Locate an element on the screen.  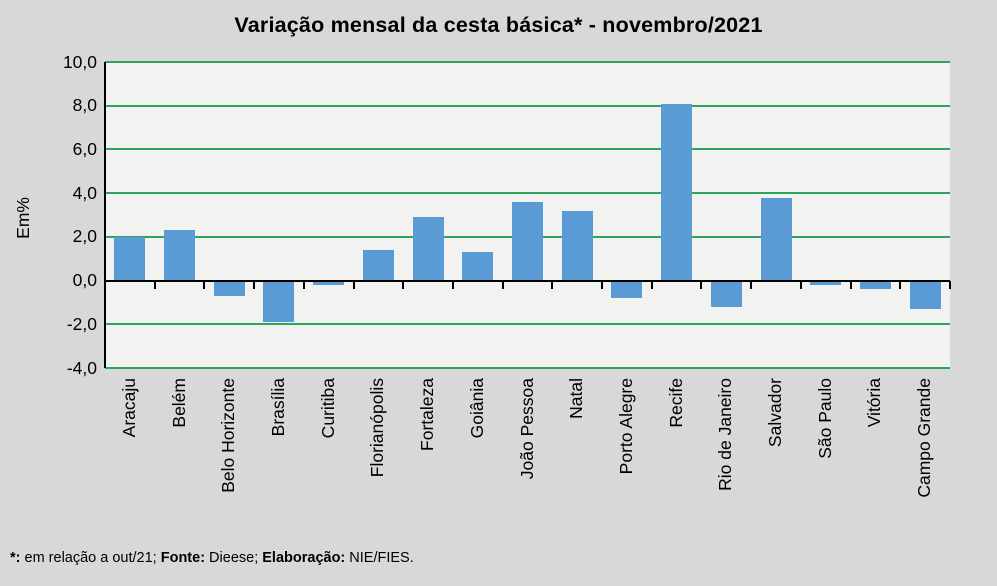
x-label-campo-grande: Campo Grande is located at coordinates (924, 438).